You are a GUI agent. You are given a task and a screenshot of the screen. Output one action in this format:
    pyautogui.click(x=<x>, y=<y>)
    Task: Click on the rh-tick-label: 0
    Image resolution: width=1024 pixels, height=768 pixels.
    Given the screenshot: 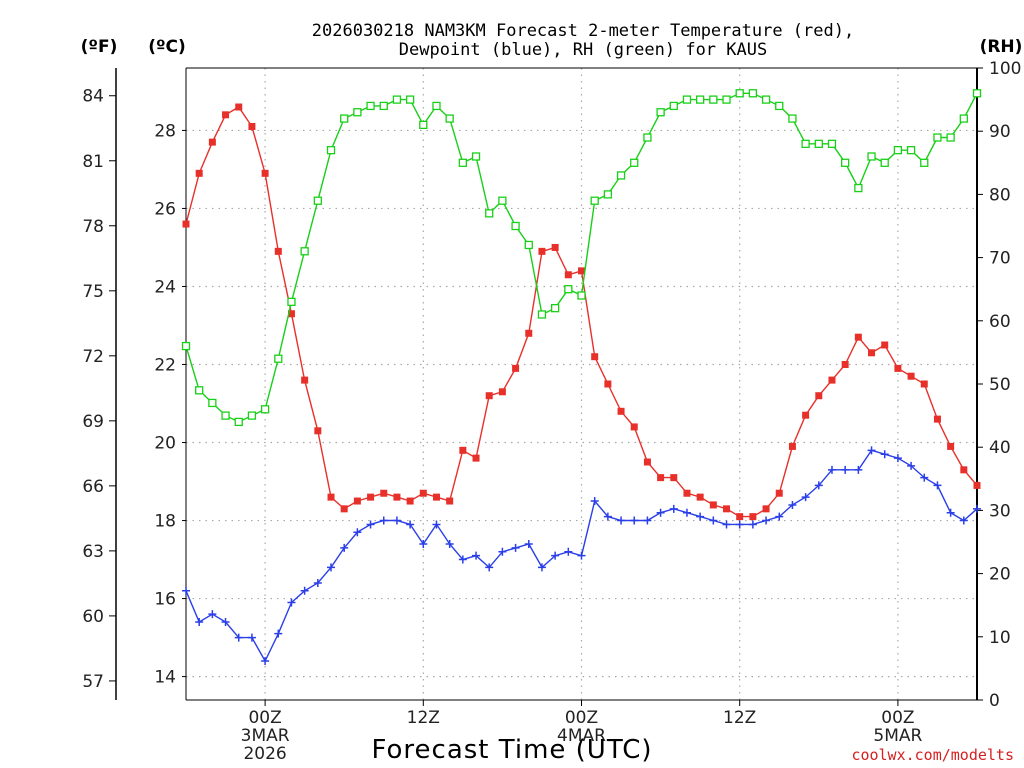 What is the action you would take?
    pyautogui.click(x=994, y=701)
    